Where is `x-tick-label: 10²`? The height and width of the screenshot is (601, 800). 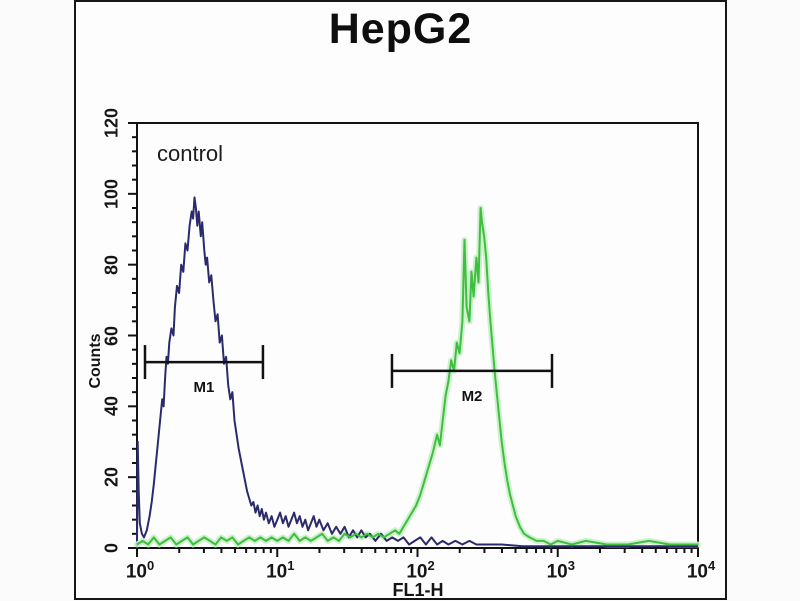
x-tick-label: 10² is located at coordinates (420, 570).